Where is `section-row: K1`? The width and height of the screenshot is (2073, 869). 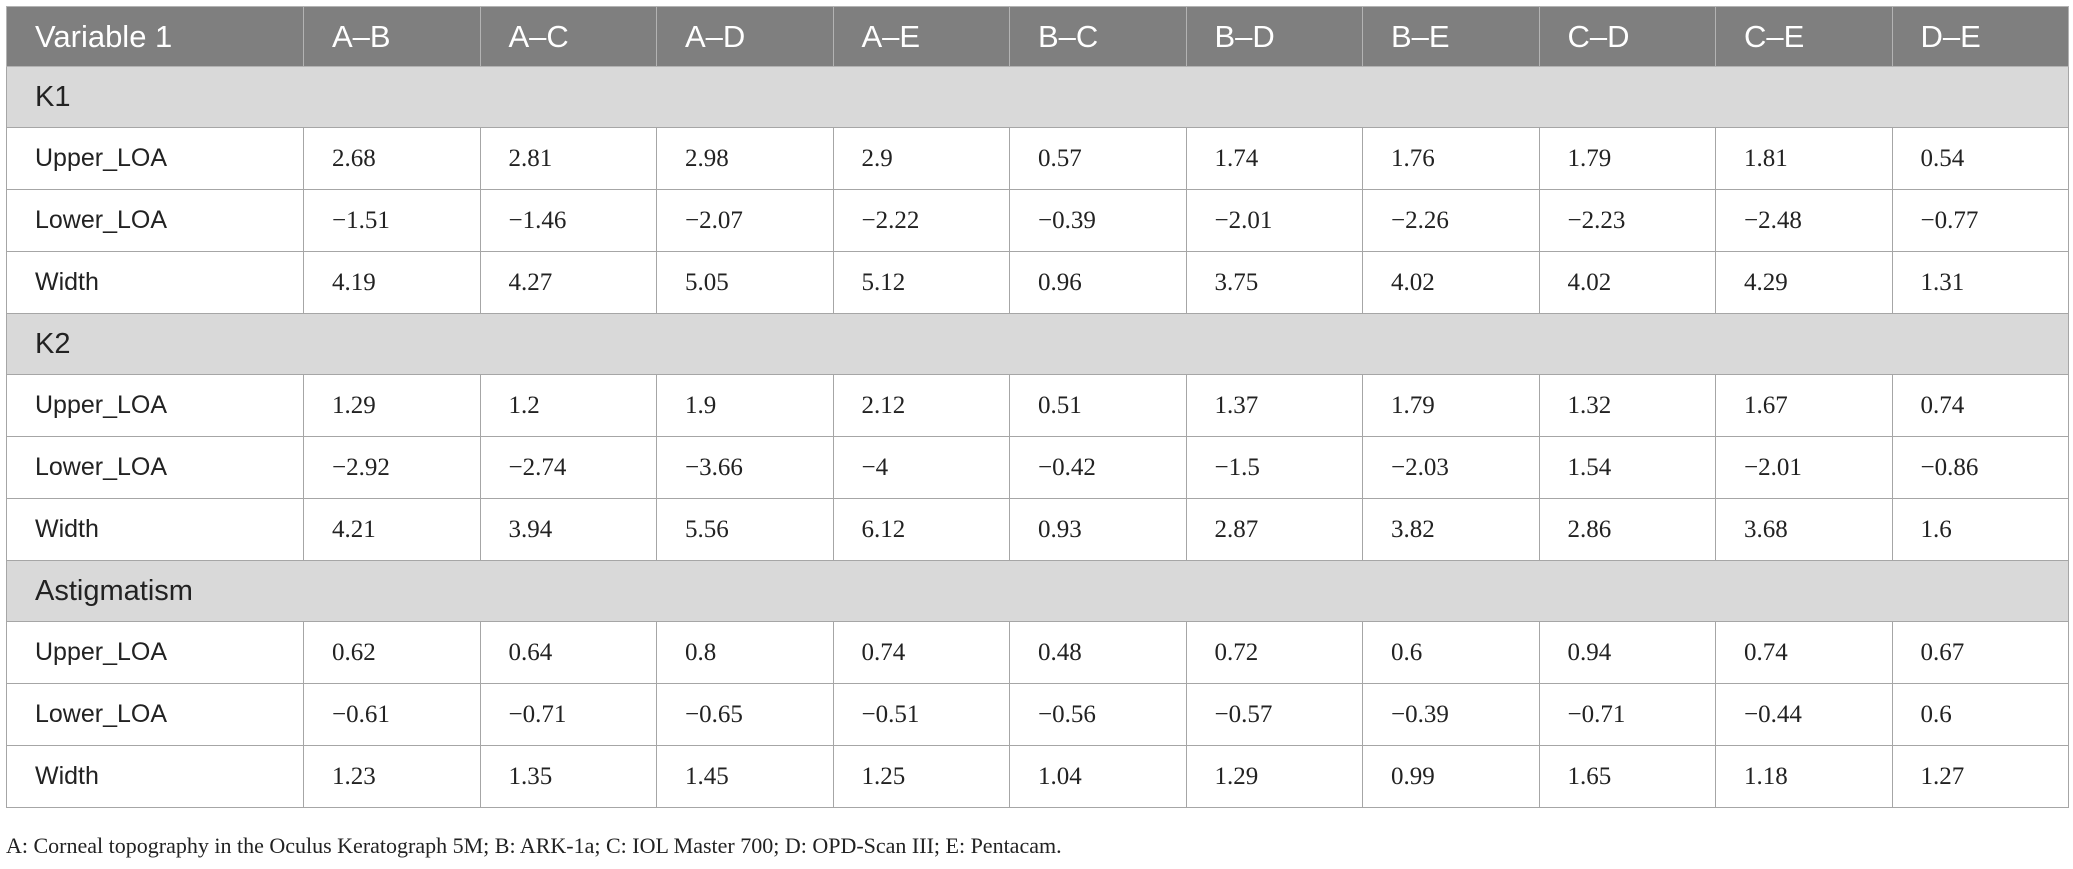
section-row: K1 is located at coordinates (1037, 97).